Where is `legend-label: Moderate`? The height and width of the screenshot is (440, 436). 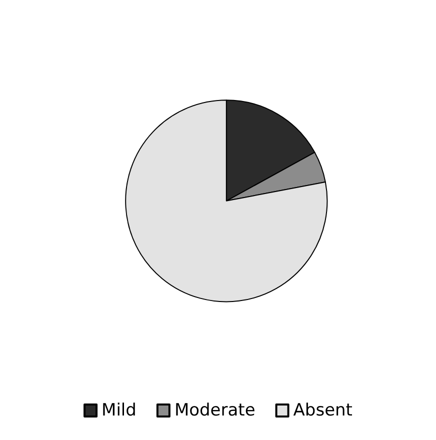
legend-label: Moderate is located at coordinates (215, 410).